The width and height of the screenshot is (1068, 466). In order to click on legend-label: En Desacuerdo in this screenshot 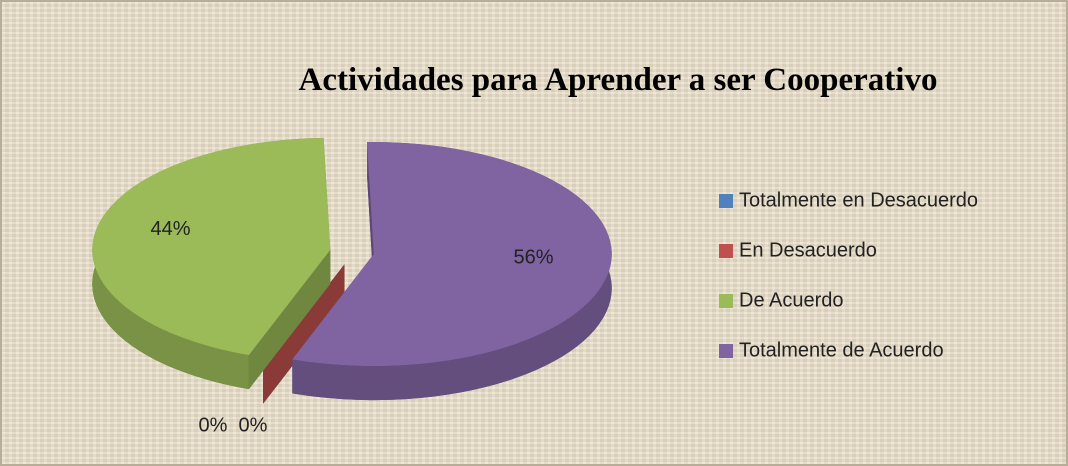, I will do `click(808, 250)`.